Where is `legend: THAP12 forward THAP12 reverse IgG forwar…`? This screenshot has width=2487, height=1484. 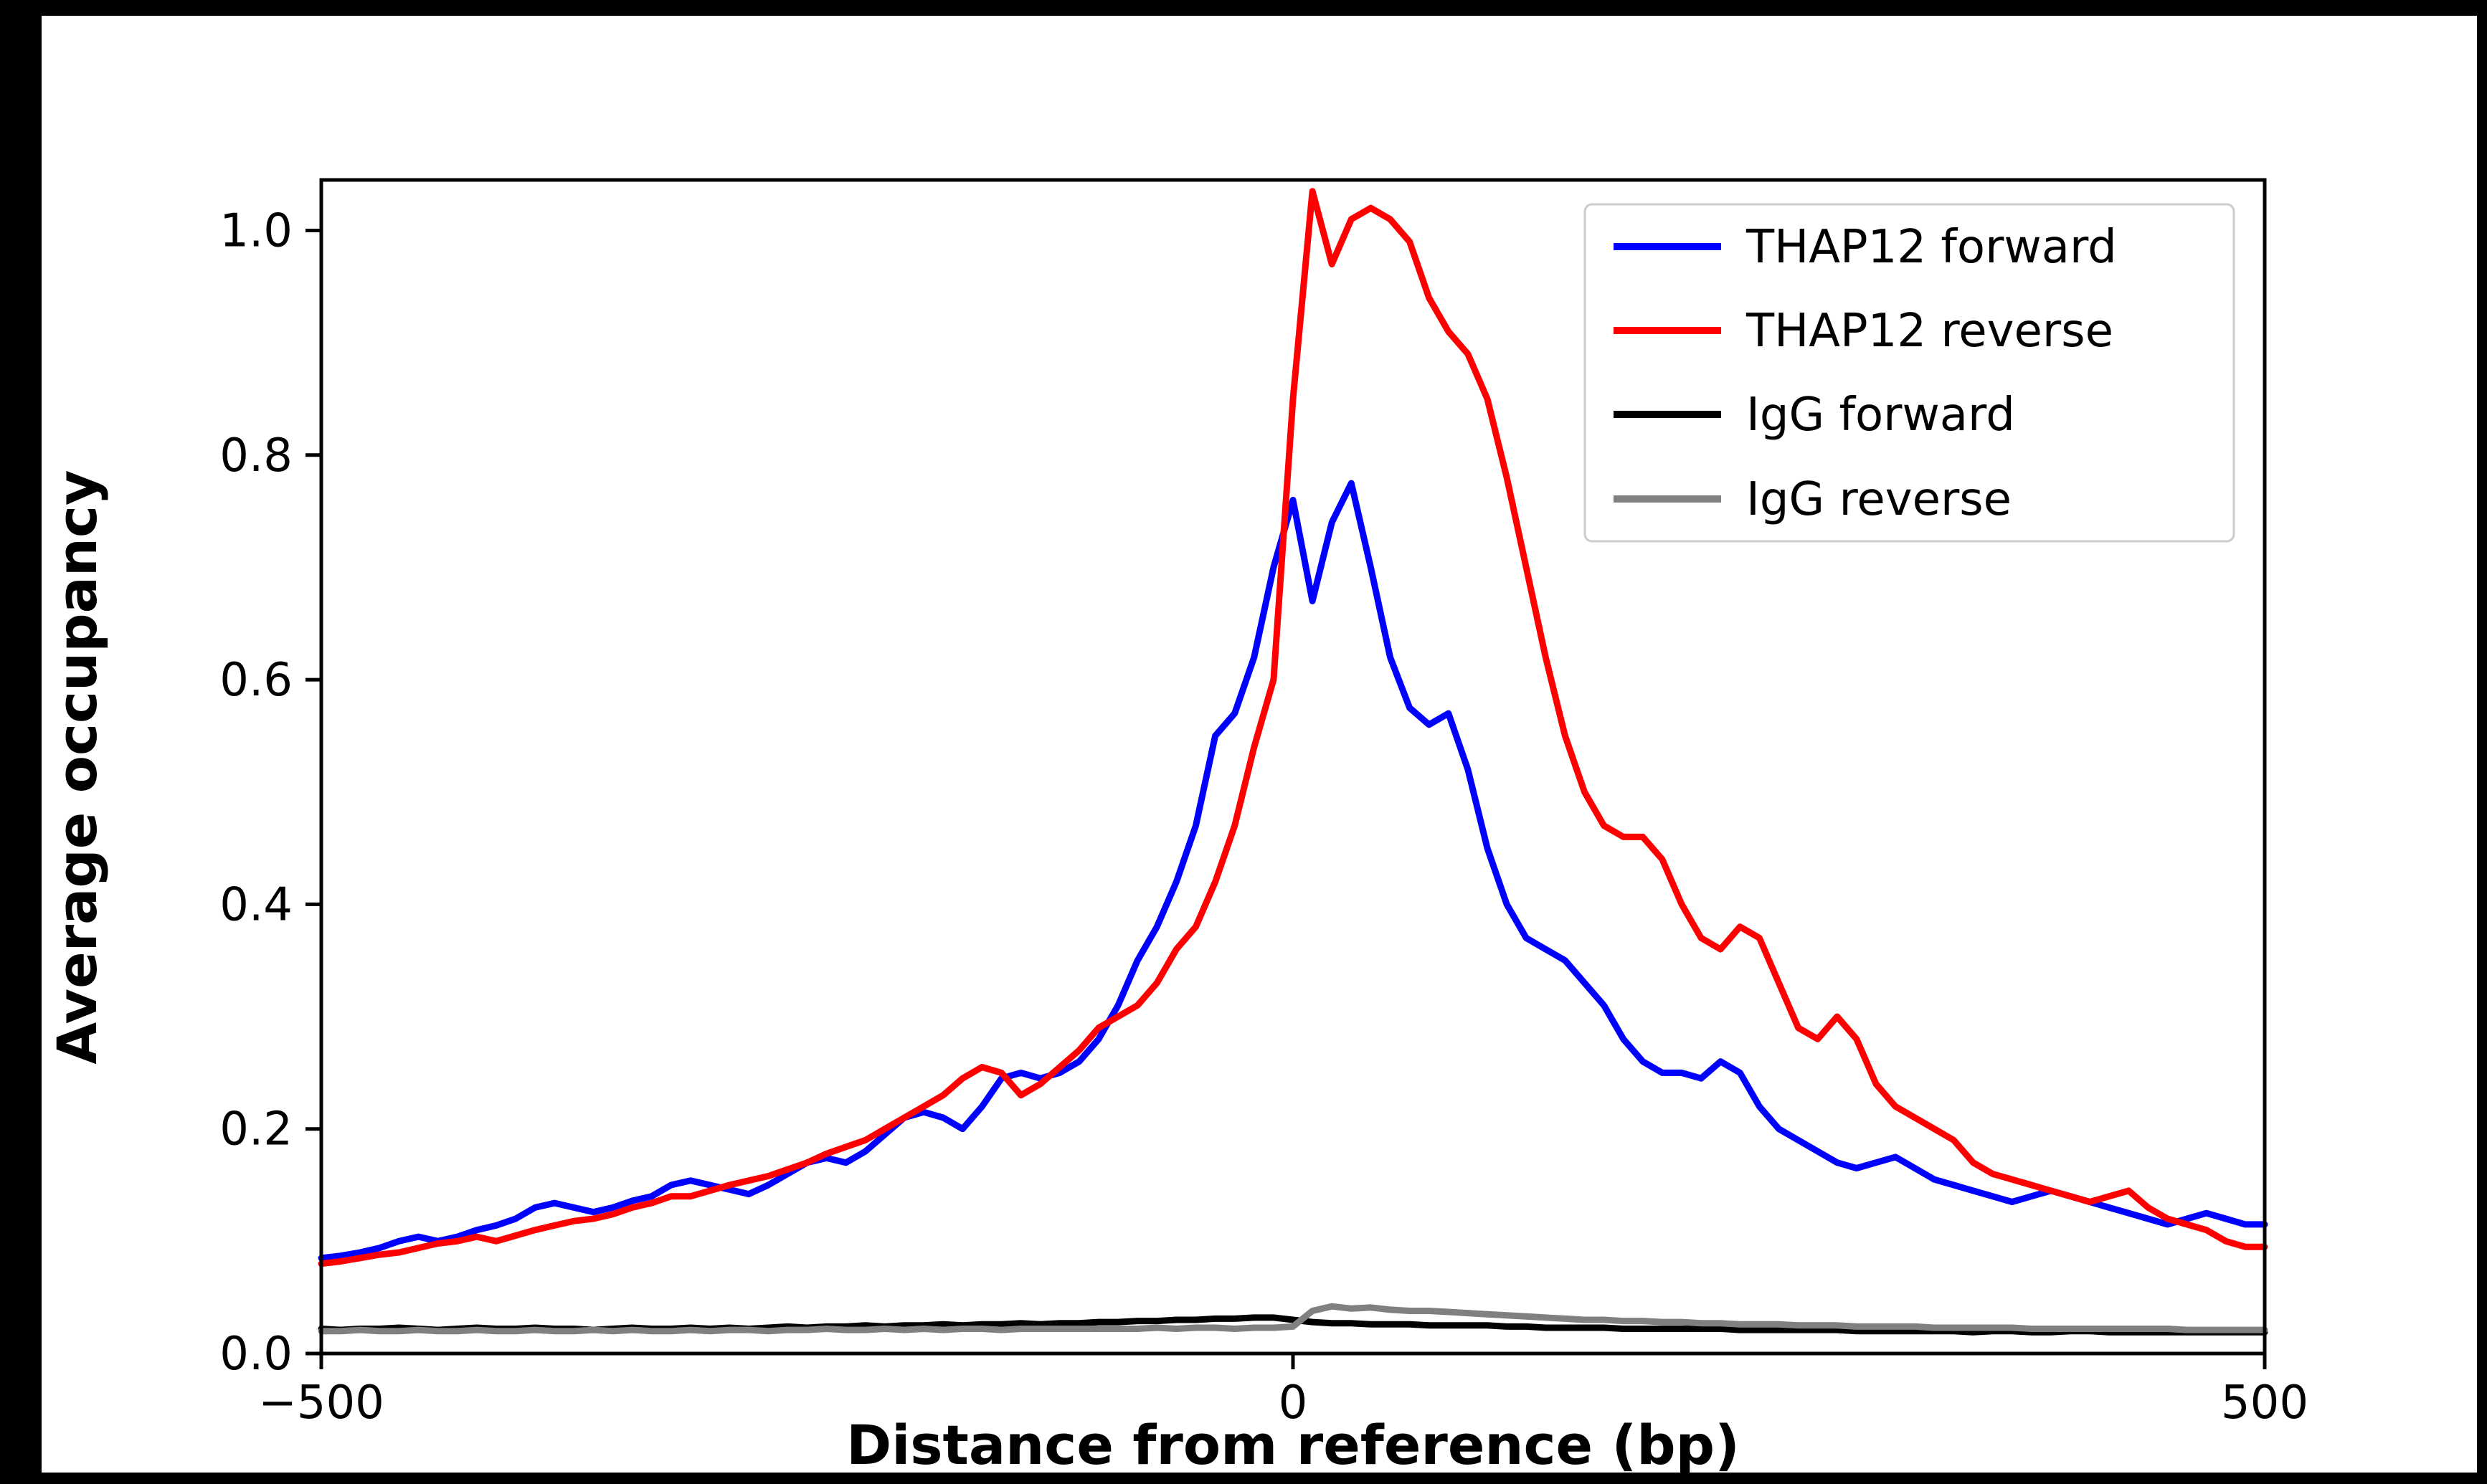
legend: THAP12 forward THAP12 reverse IgG forwar… is located at coordinates (1909, 373).